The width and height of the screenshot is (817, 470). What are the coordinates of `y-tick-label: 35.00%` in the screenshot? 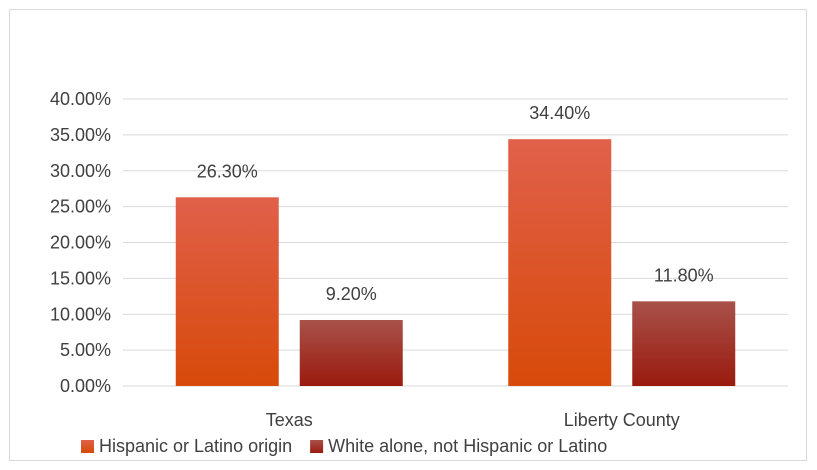 It's located at (80, 135).